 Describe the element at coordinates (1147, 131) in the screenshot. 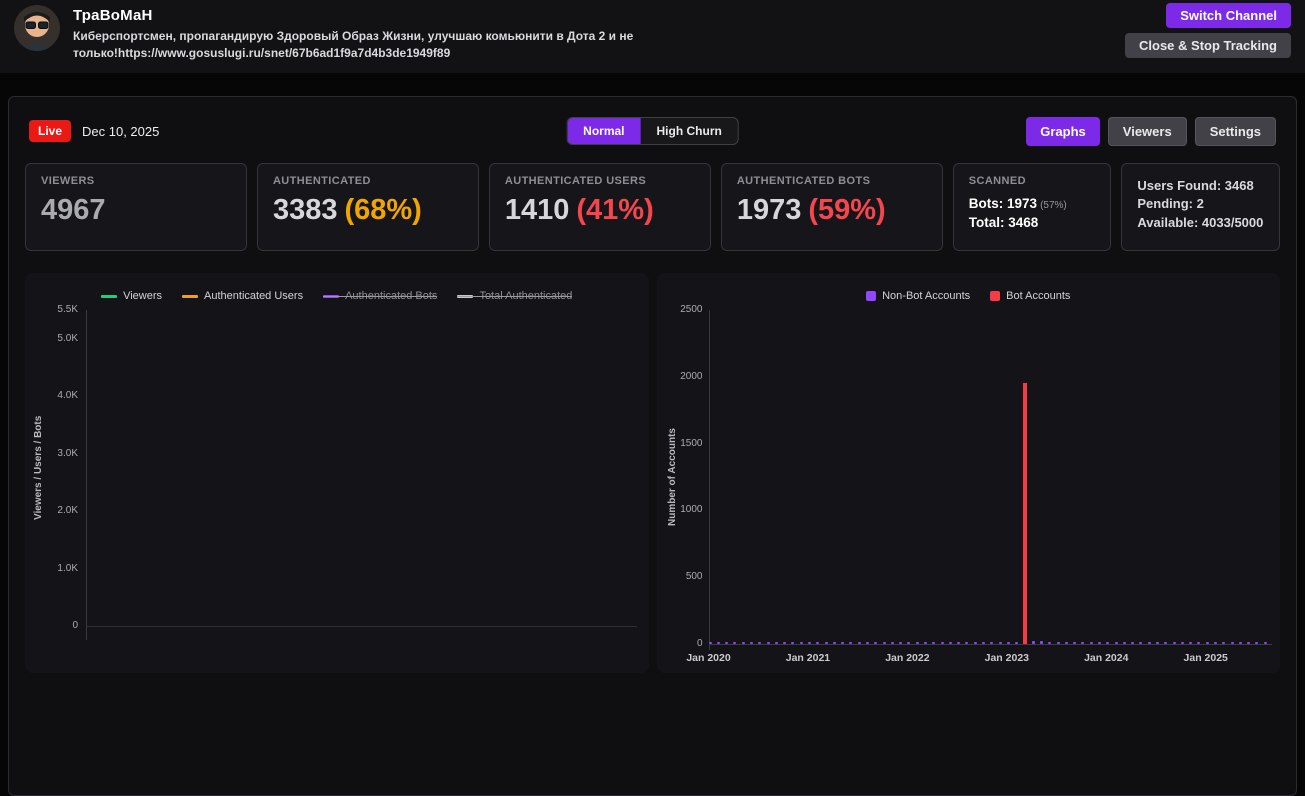

I see `tab-viewers: Viewers` at that location.